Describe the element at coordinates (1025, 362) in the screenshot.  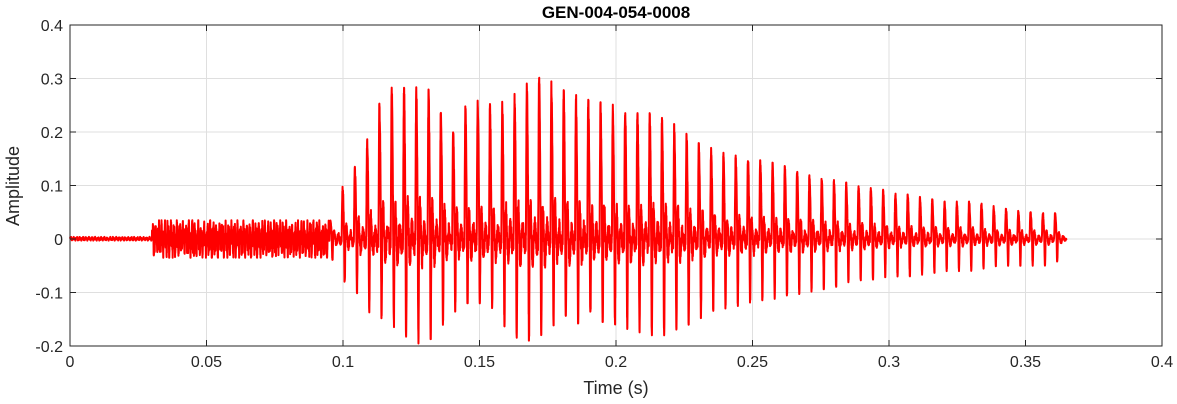
I see `x-tick-label: 0.35` at that location.